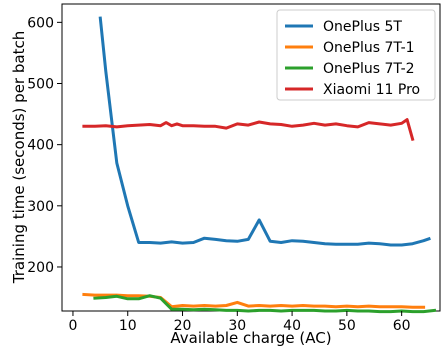  I want to click on x-tick-label: 50, so click(347, 326).